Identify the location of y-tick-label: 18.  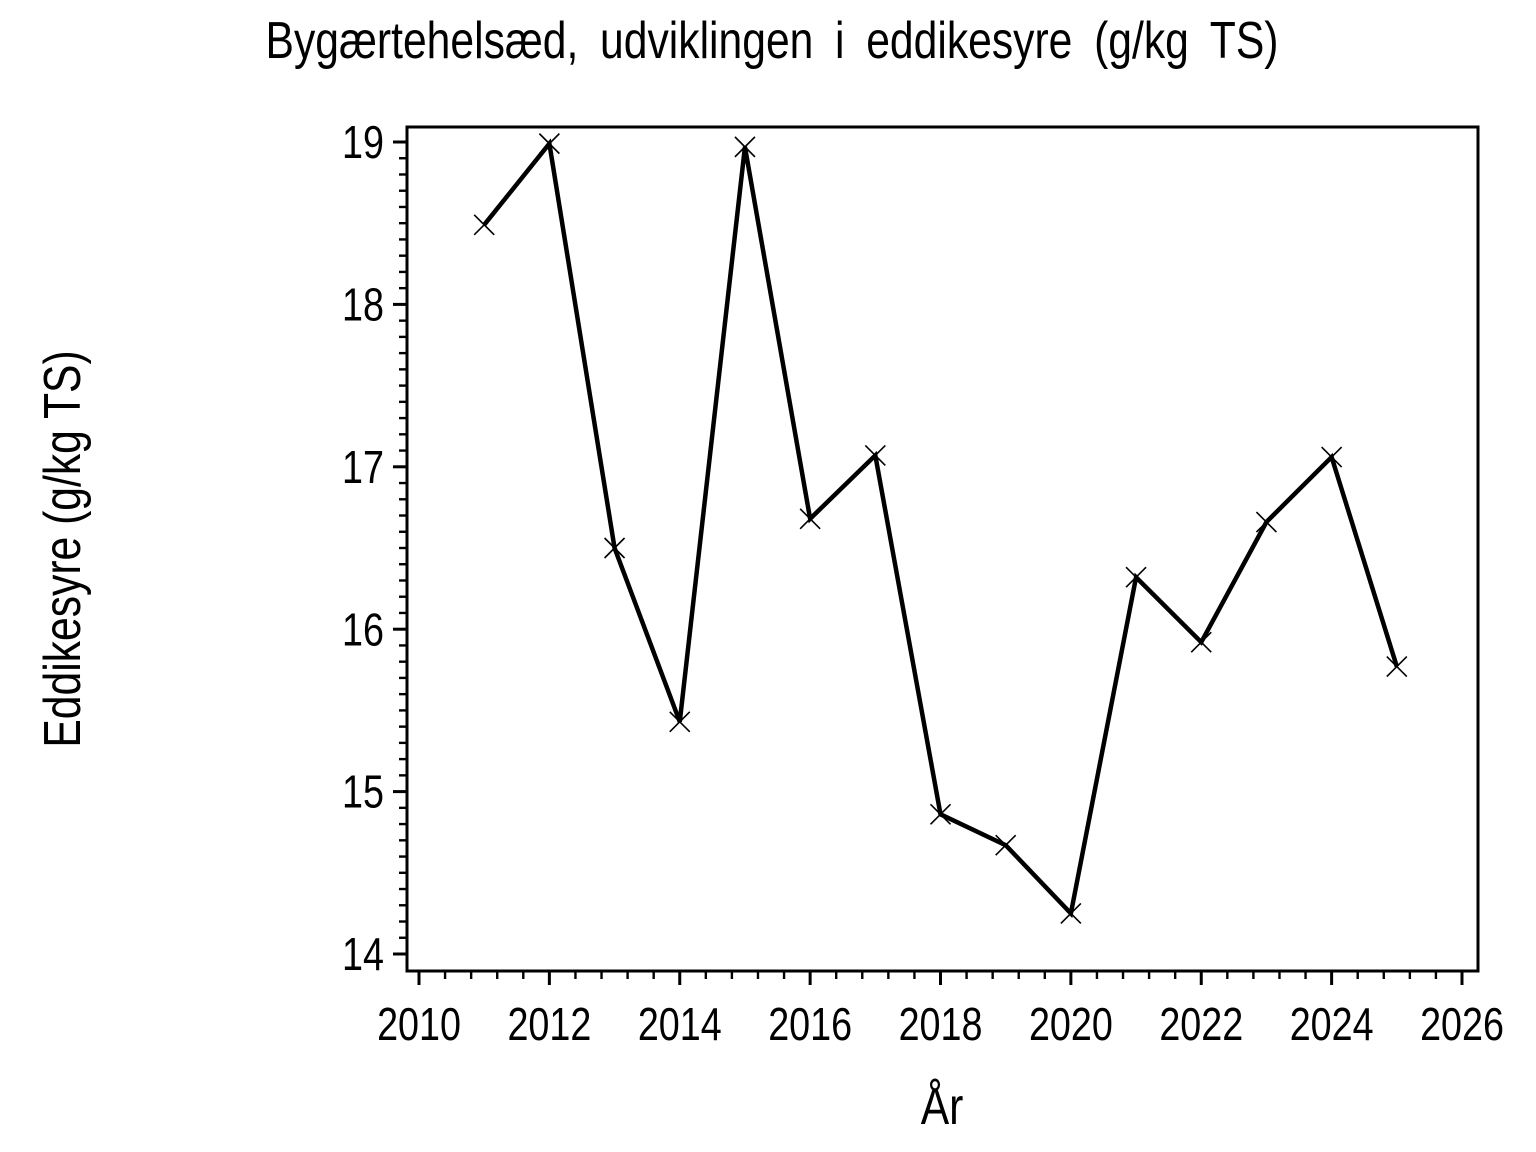
(363, 304).